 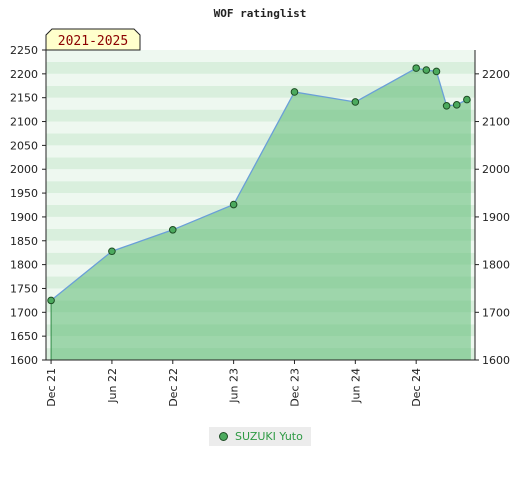 I want to click on legend: SUZUKI Yuto, so click(x=260, y=436).